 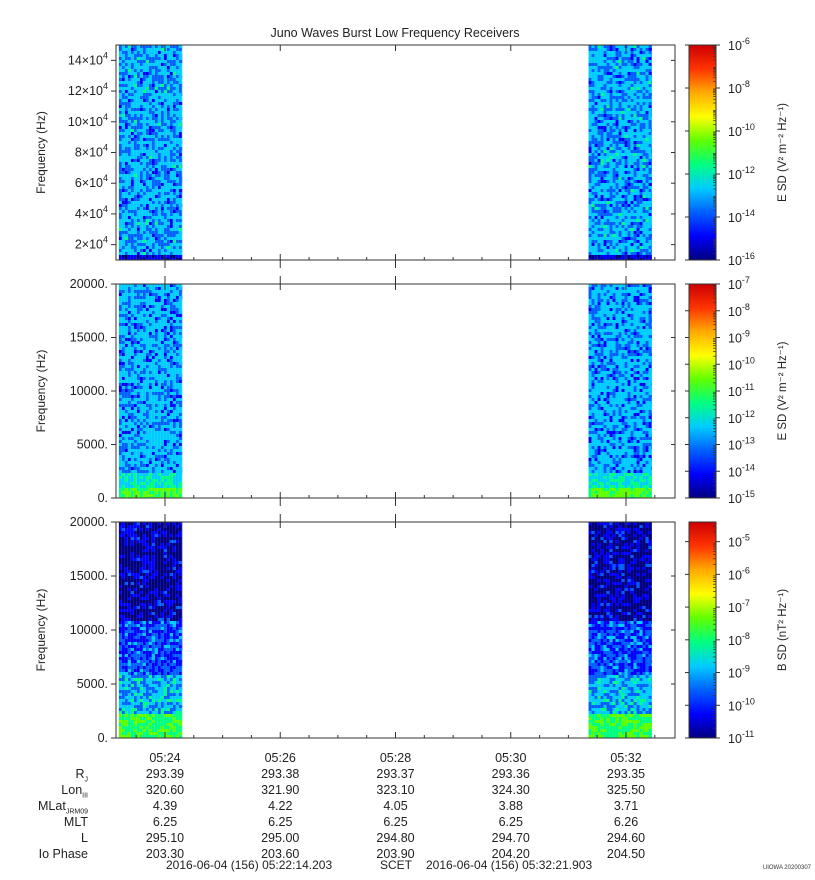 I want to click on ephemeris-label: Io Phase, so click(x=63, y=854).